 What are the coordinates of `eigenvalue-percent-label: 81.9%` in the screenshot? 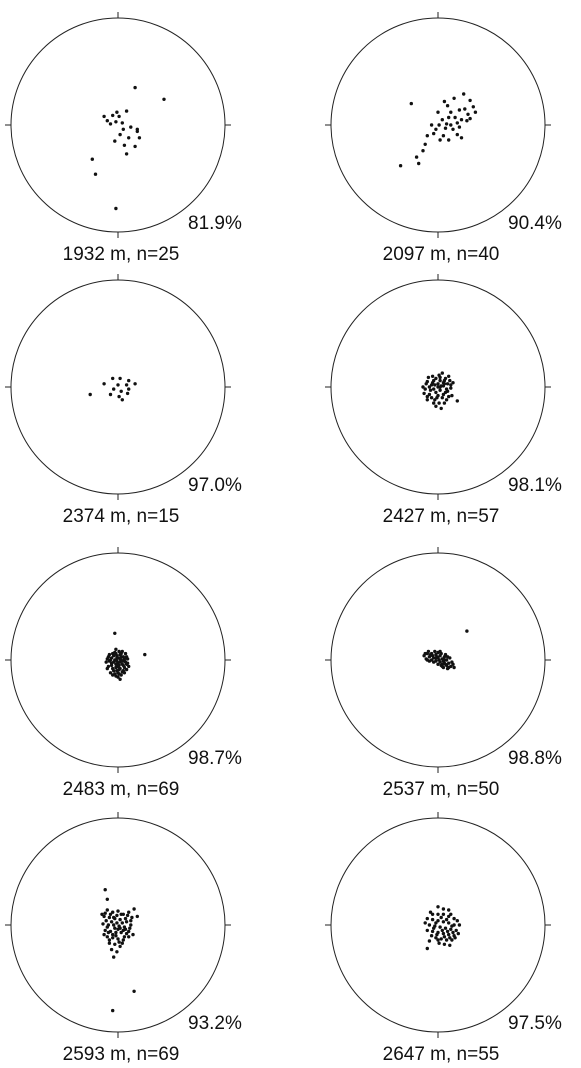 It's located at (215, 223).